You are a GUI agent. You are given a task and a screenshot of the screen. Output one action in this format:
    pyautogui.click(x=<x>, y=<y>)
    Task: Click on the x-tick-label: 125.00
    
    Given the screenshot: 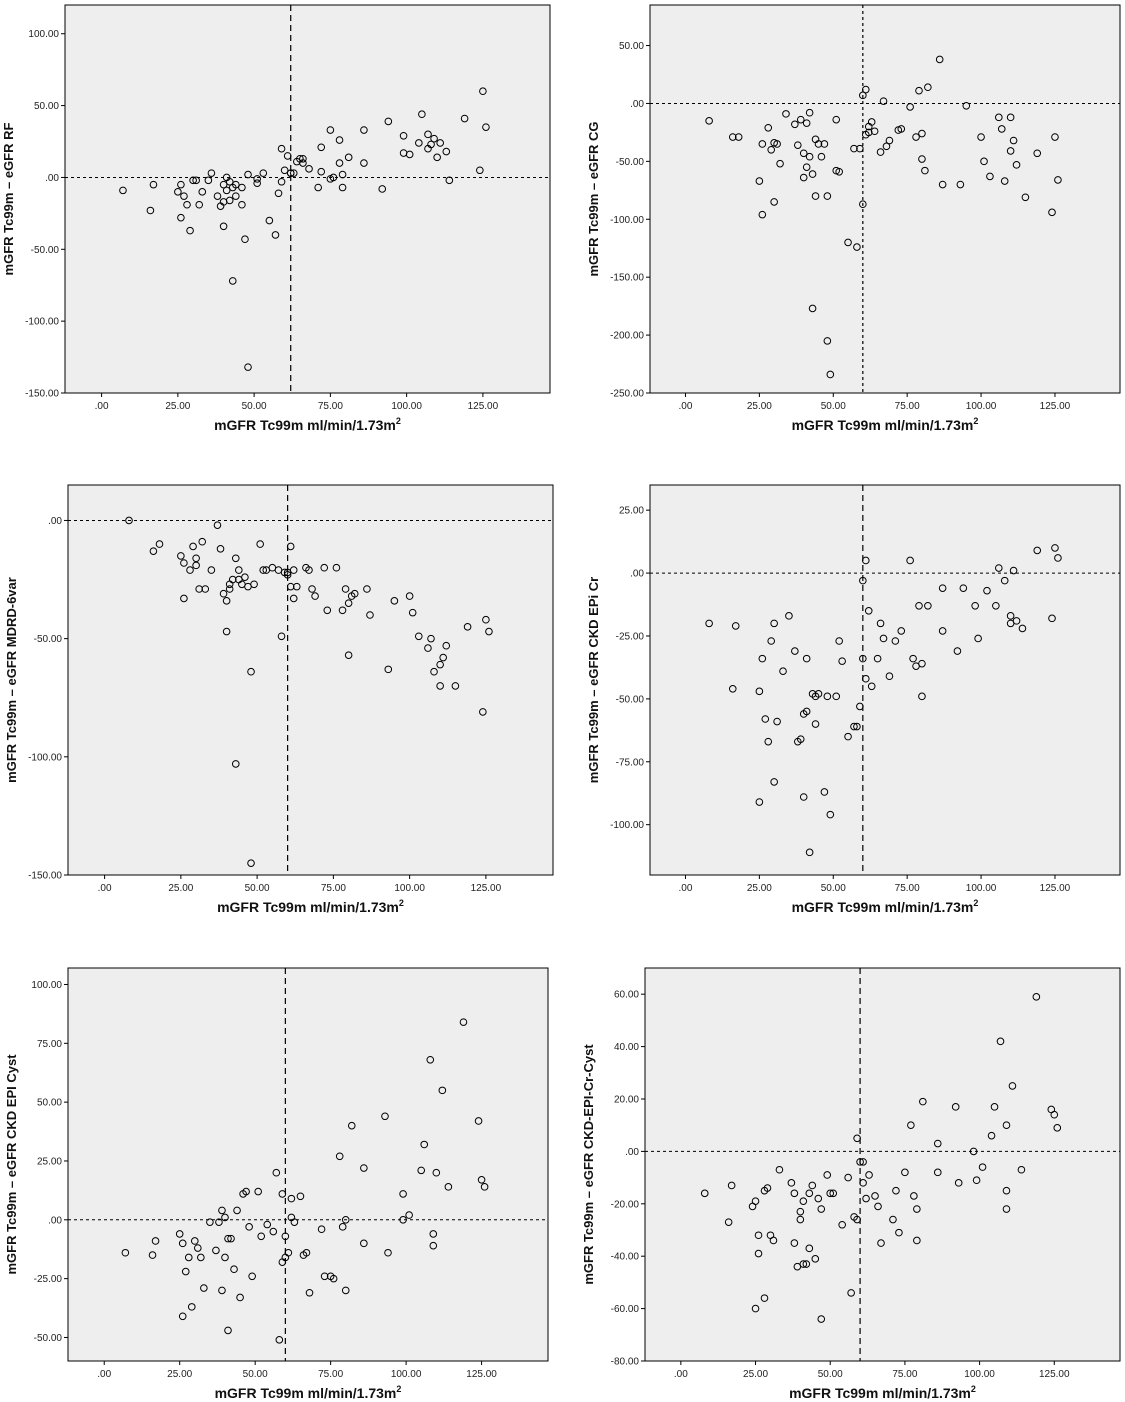 What is the action you would take?
    pyautogui.click(x=483, y=406)
    